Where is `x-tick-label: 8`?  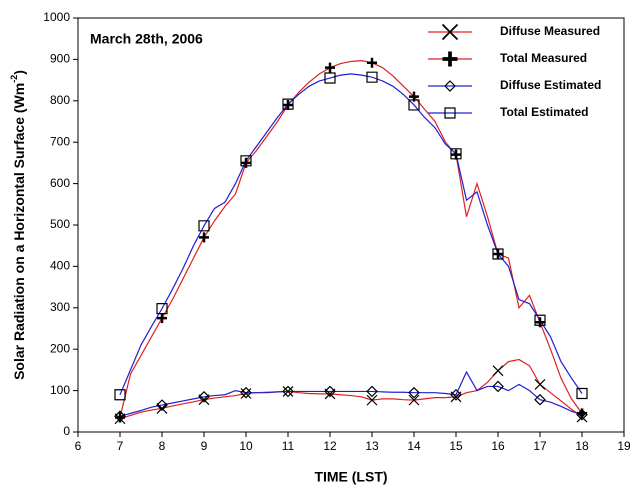
x-tick-label: 8 is located at coordinates (162, 446).